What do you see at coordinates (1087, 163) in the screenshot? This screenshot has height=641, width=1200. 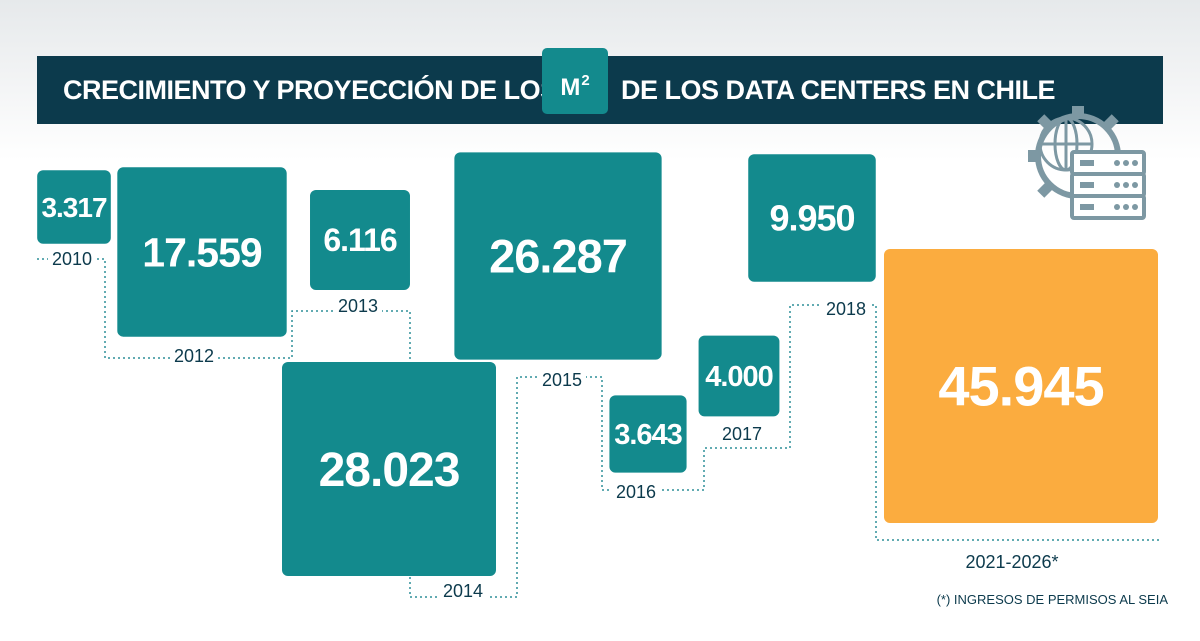 I see `data-center-server-icon` at bounding box center [1087, 163].